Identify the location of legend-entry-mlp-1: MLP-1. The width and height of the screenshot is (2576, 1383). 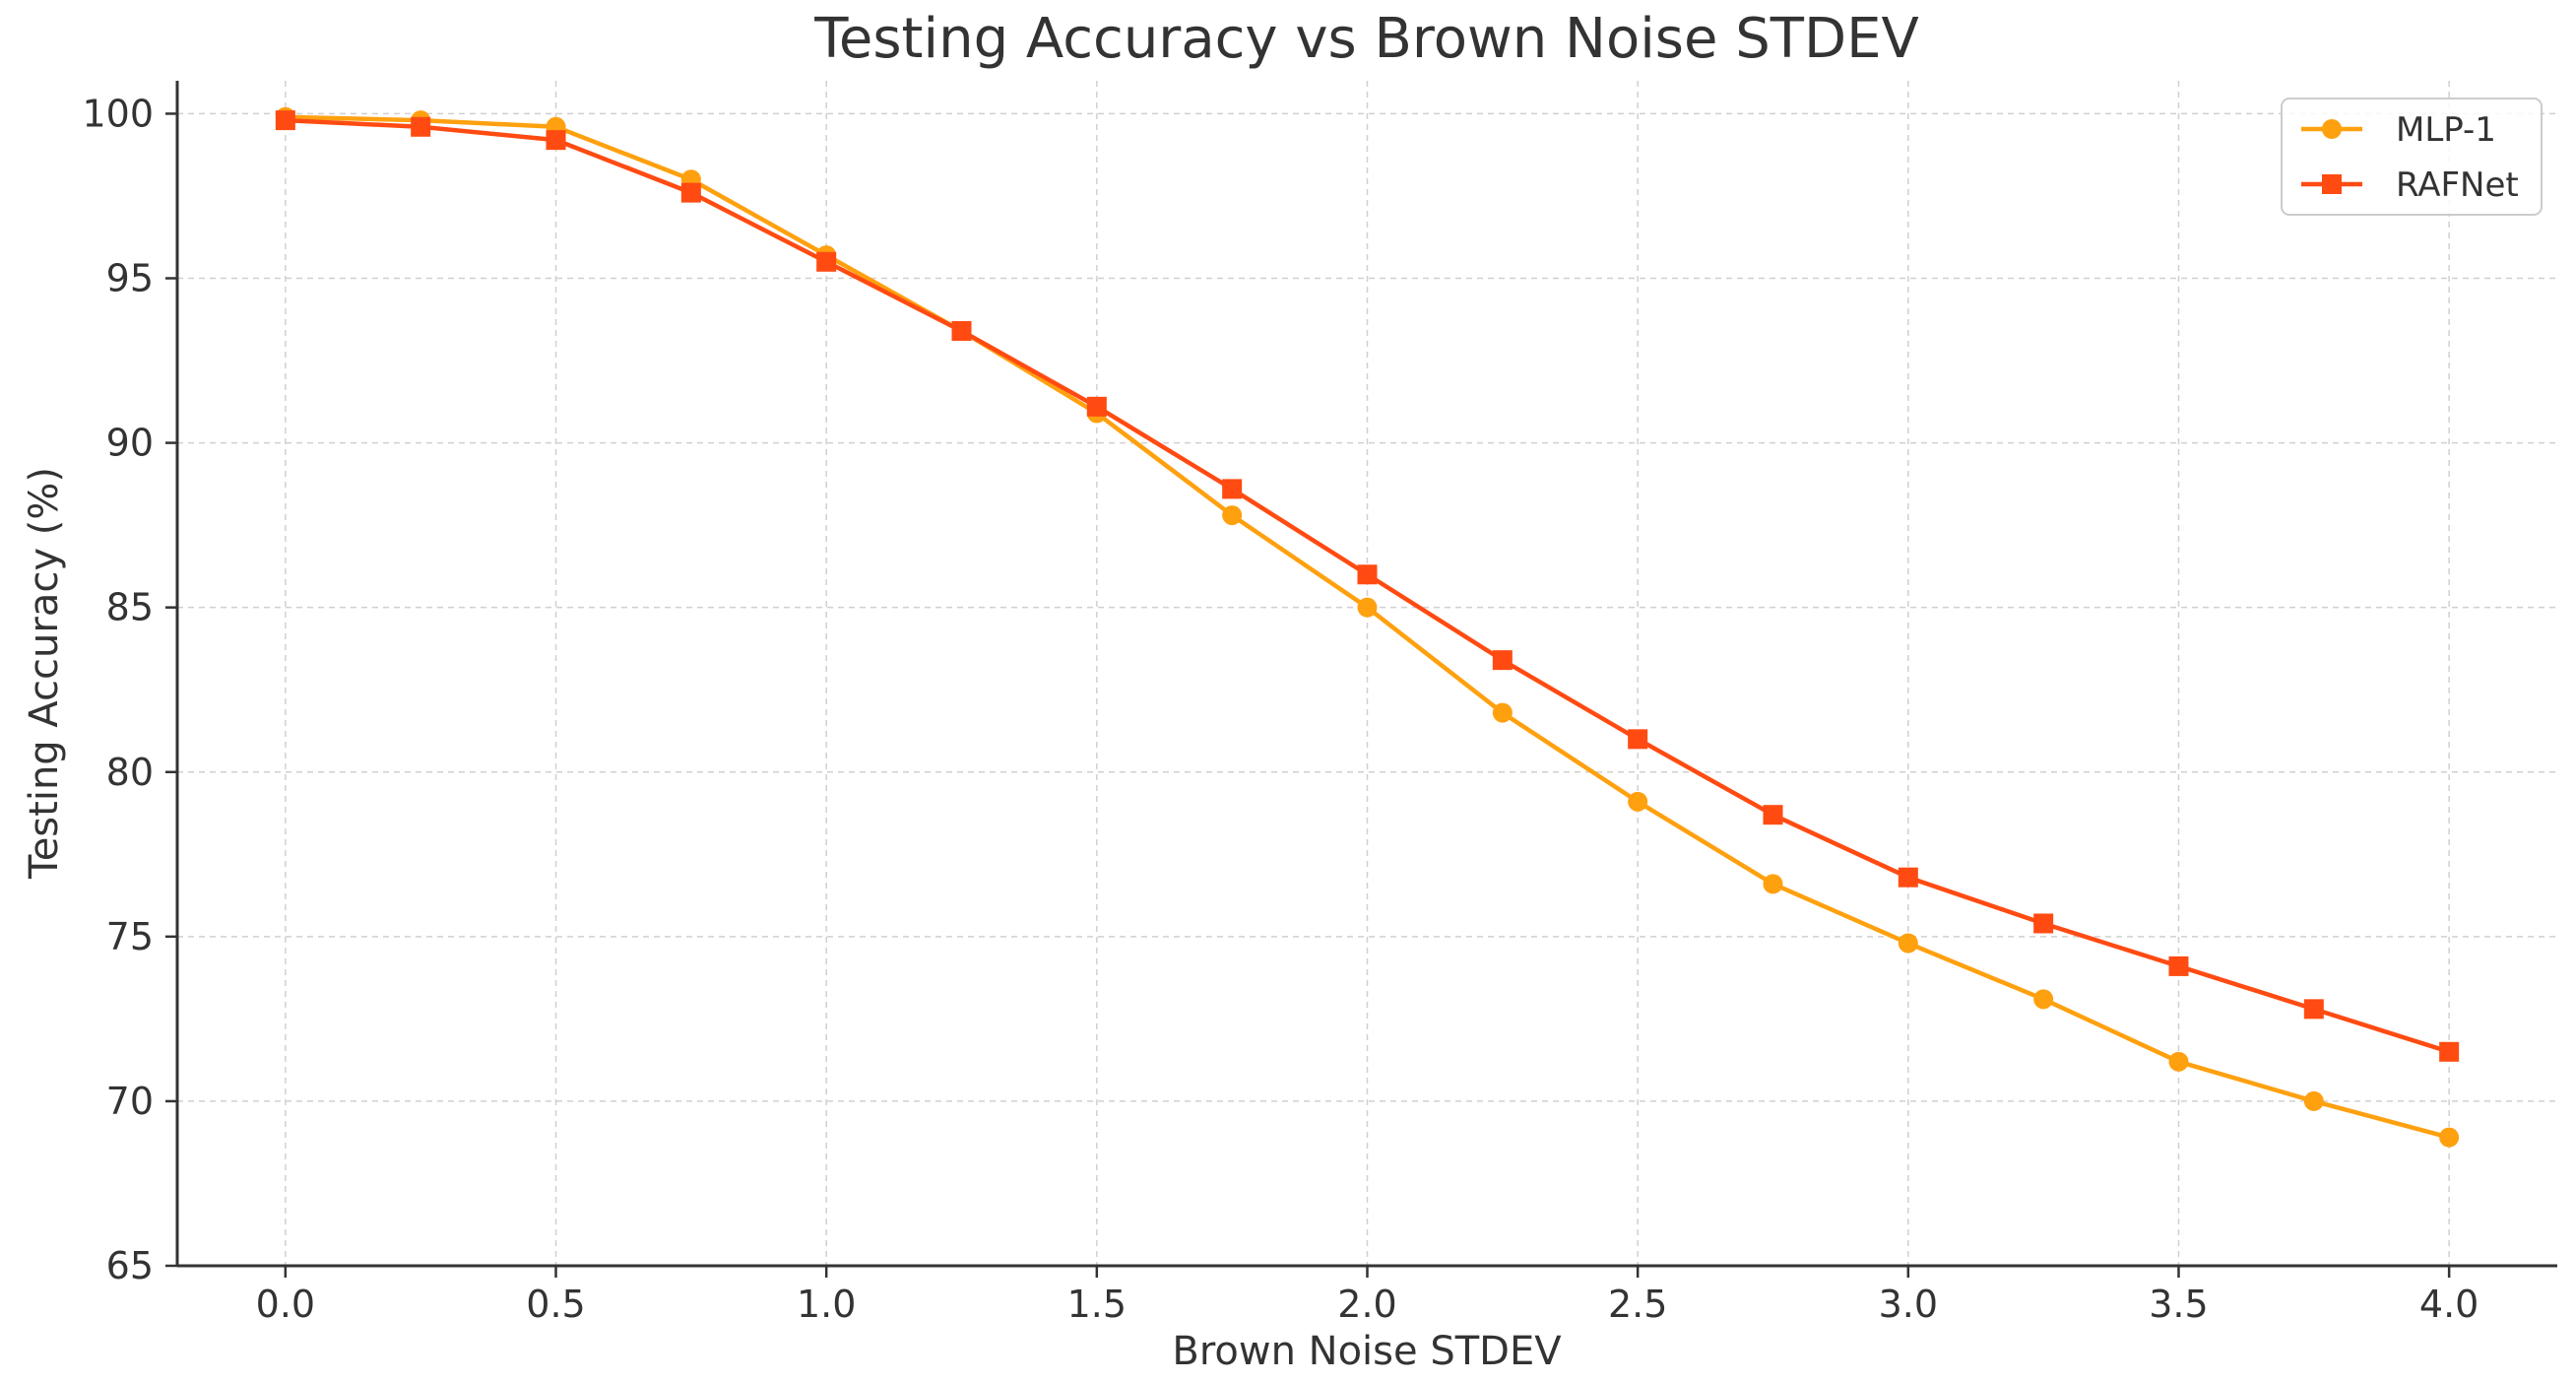
(2398, 130).